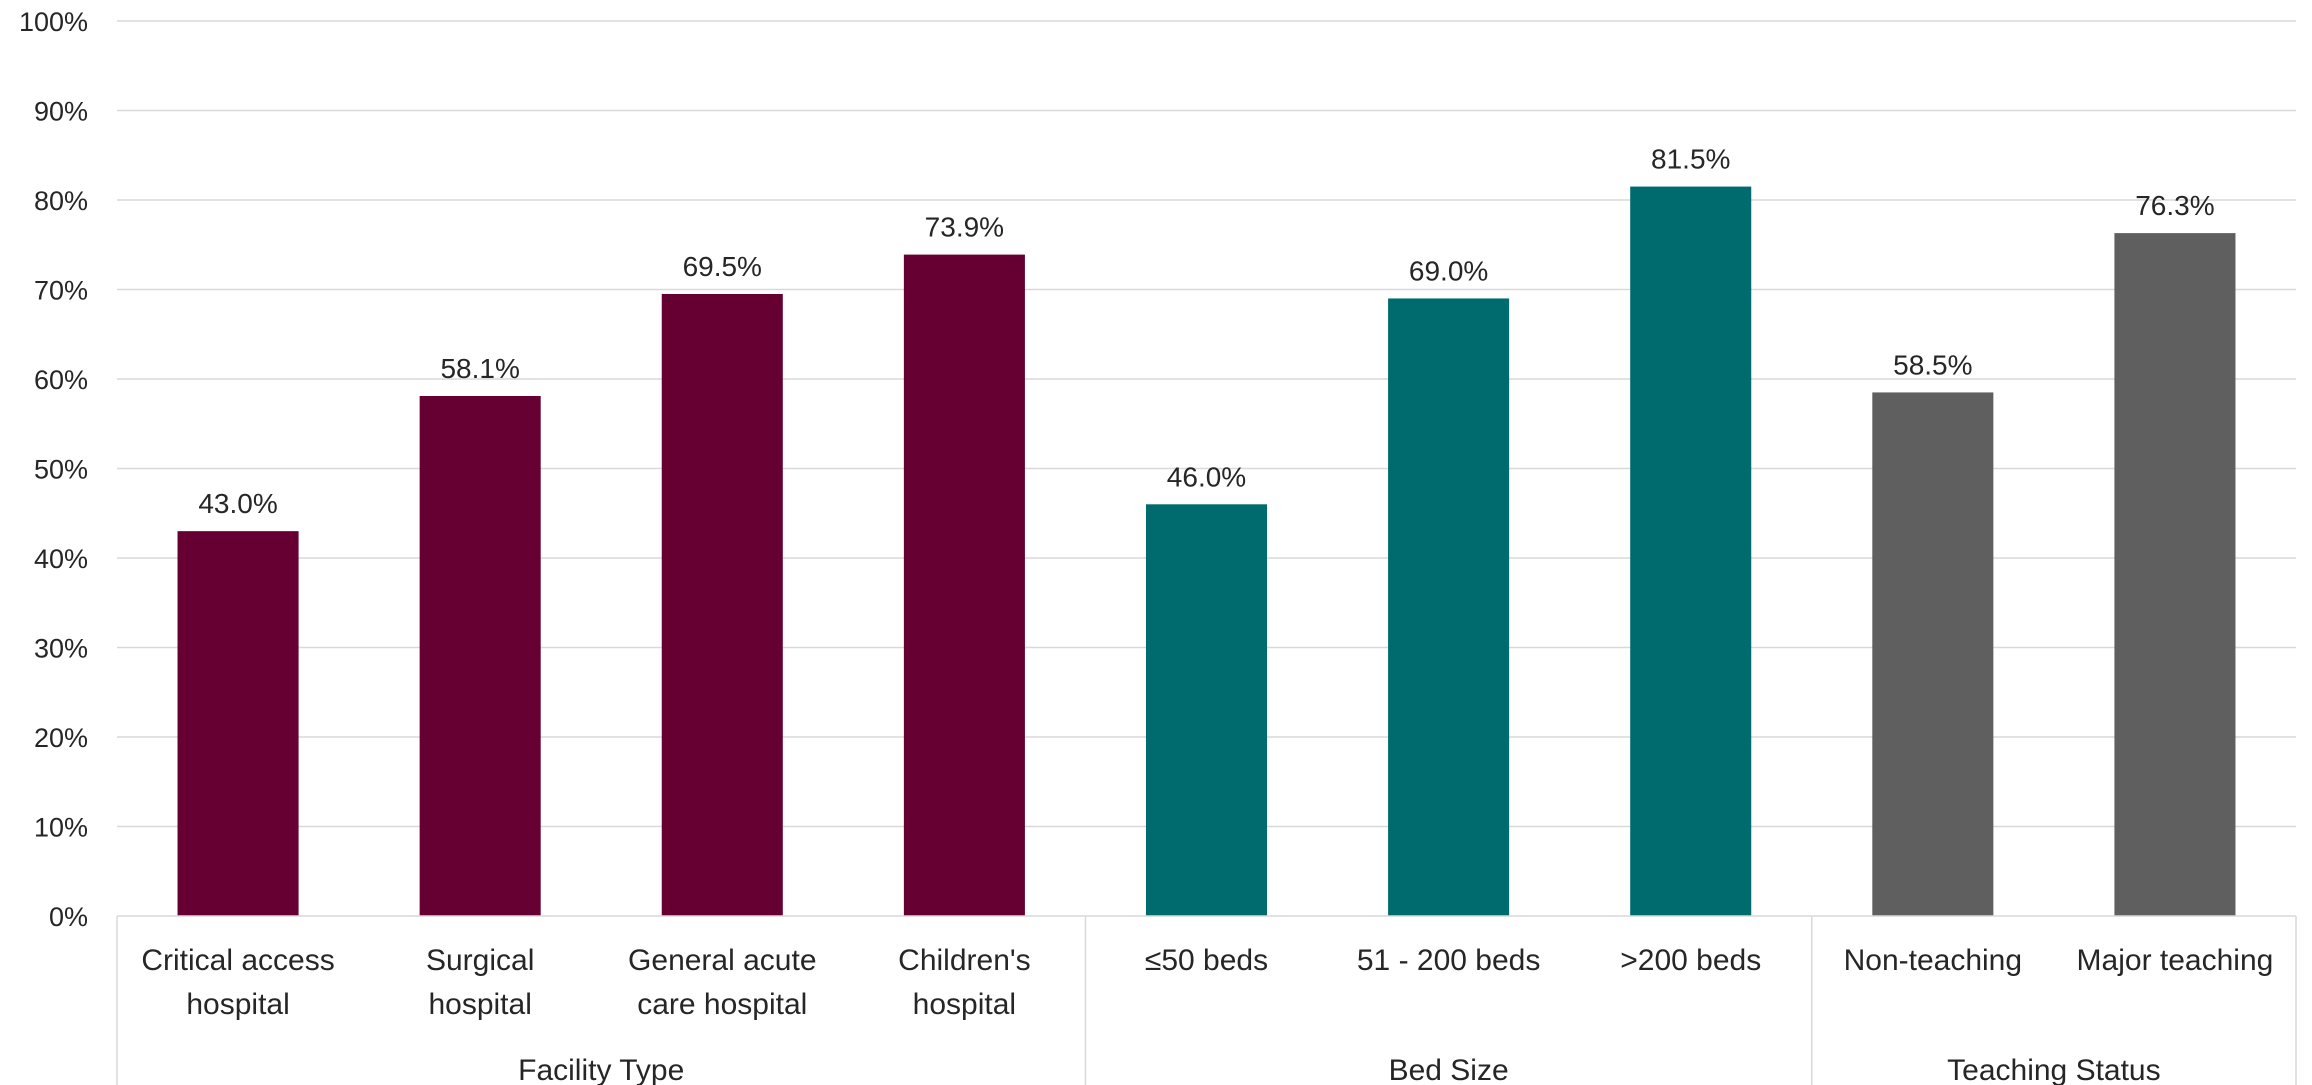  What do you see at coordinates (61, 201) in the screenshot?
I see `y-tick-label: 80%` at bounding box center [61, 201].